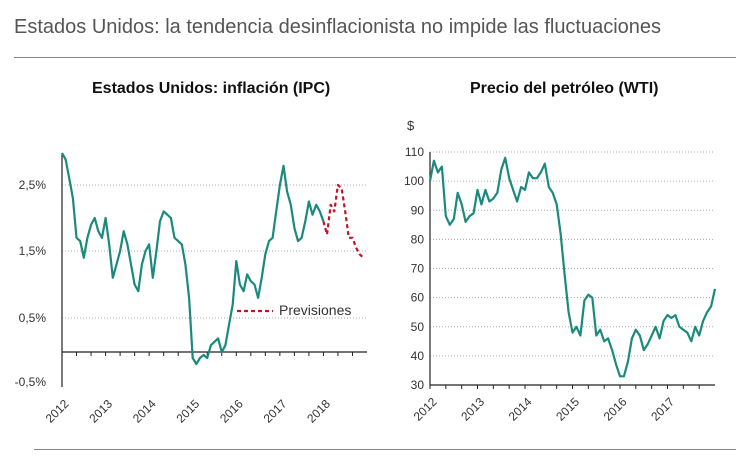 This screenshot has width=749, height=458. I want to click on oil-x-tick-label: 2015, so click(567, 409).